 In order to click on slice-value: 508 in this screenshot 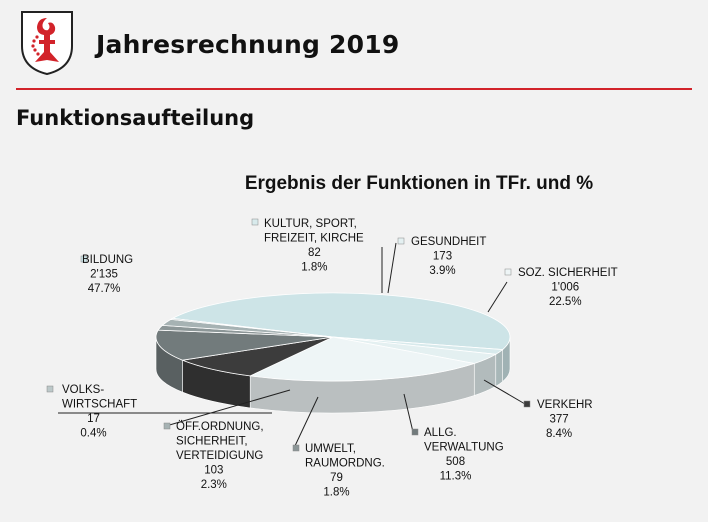, I will do `click(455, 462)`.